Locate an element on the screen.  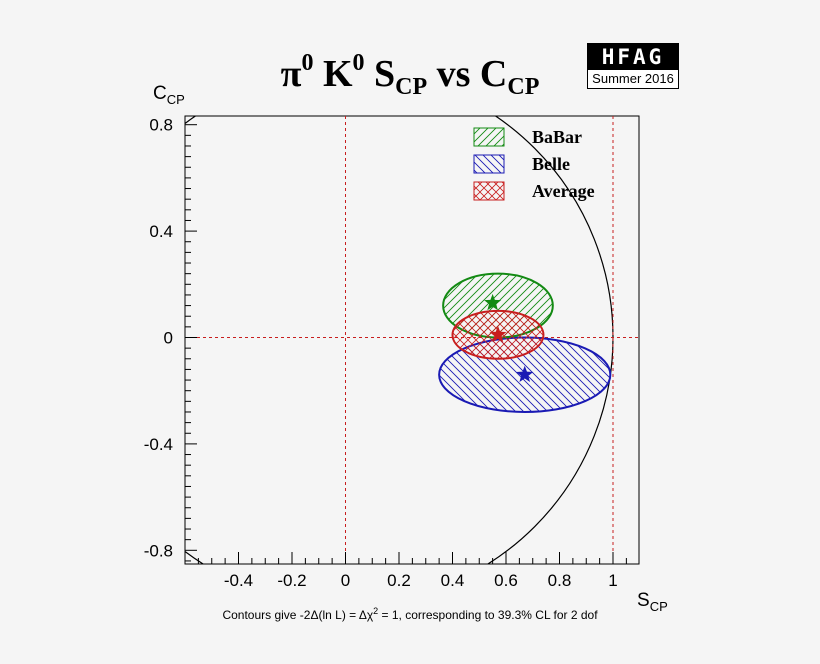
legend-swatch-belle is located at coordinates (489, 164).